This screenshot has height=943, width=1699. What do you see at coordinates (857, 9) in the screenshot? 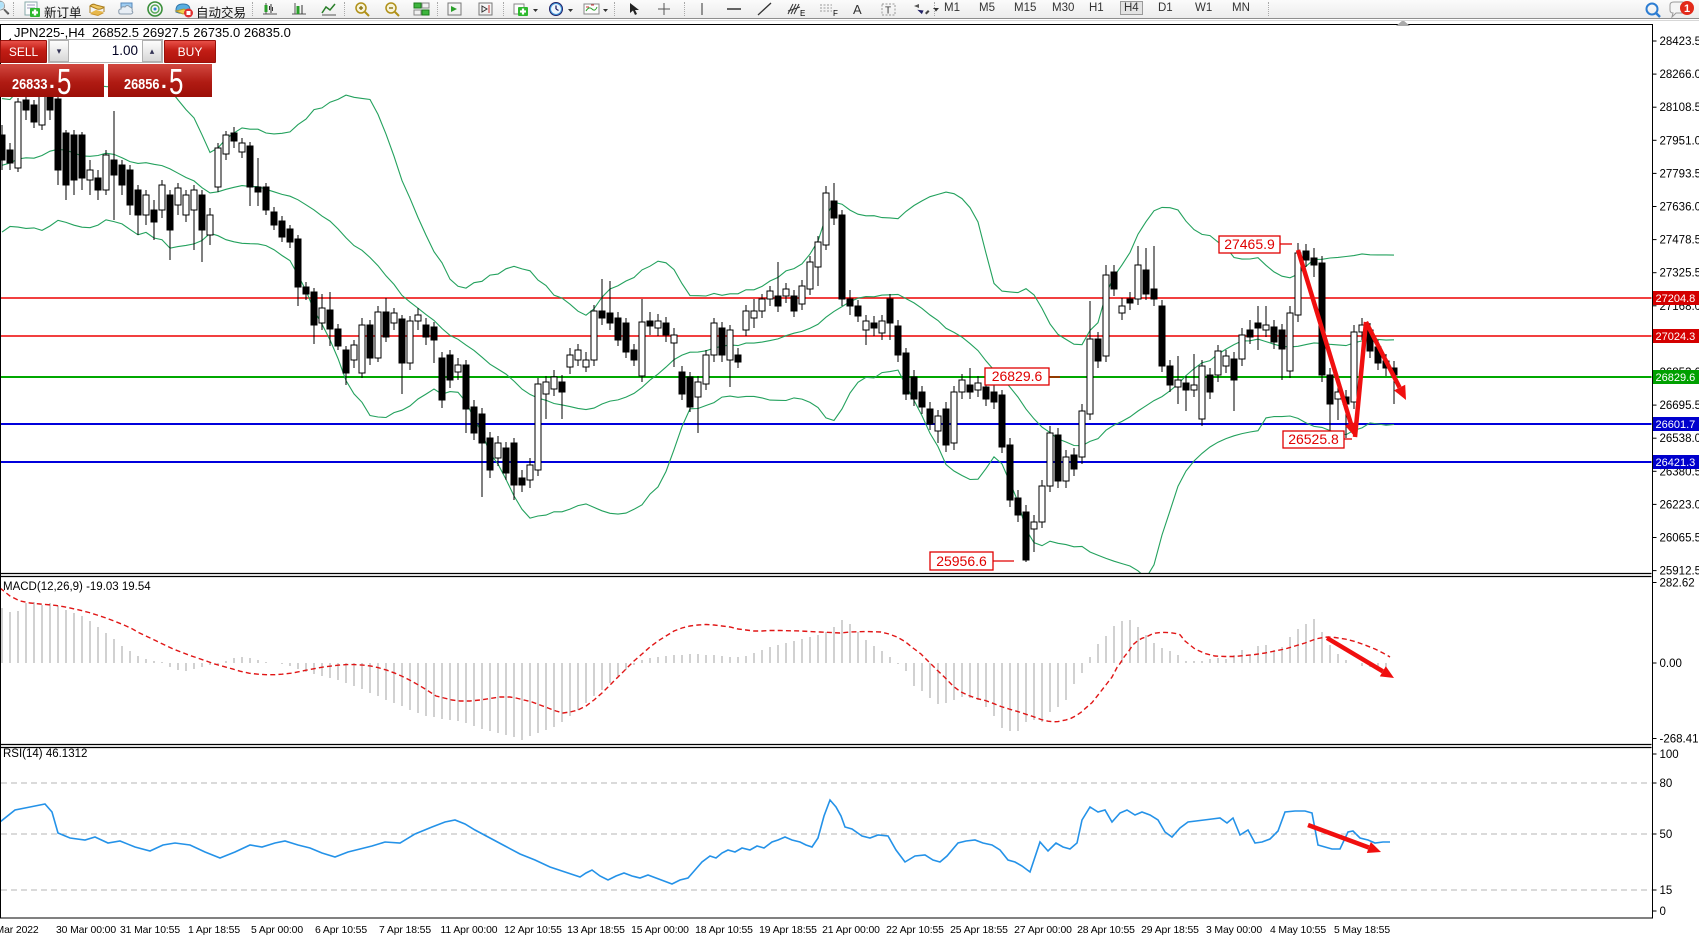
I see `svg-text: A` at bounding box center [857, 9].